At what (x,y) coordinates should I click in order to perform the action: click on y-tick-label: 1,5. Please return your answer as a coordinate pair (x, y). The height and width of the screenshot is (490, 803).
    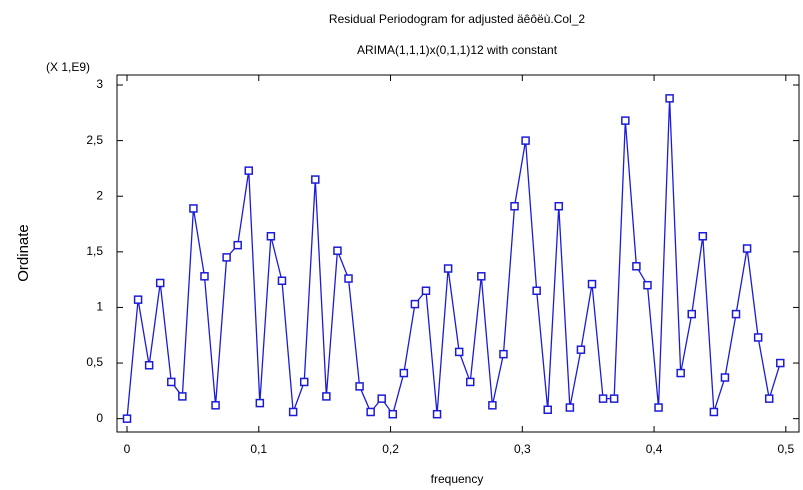
    Looking at the image, I should click on (94, 251).